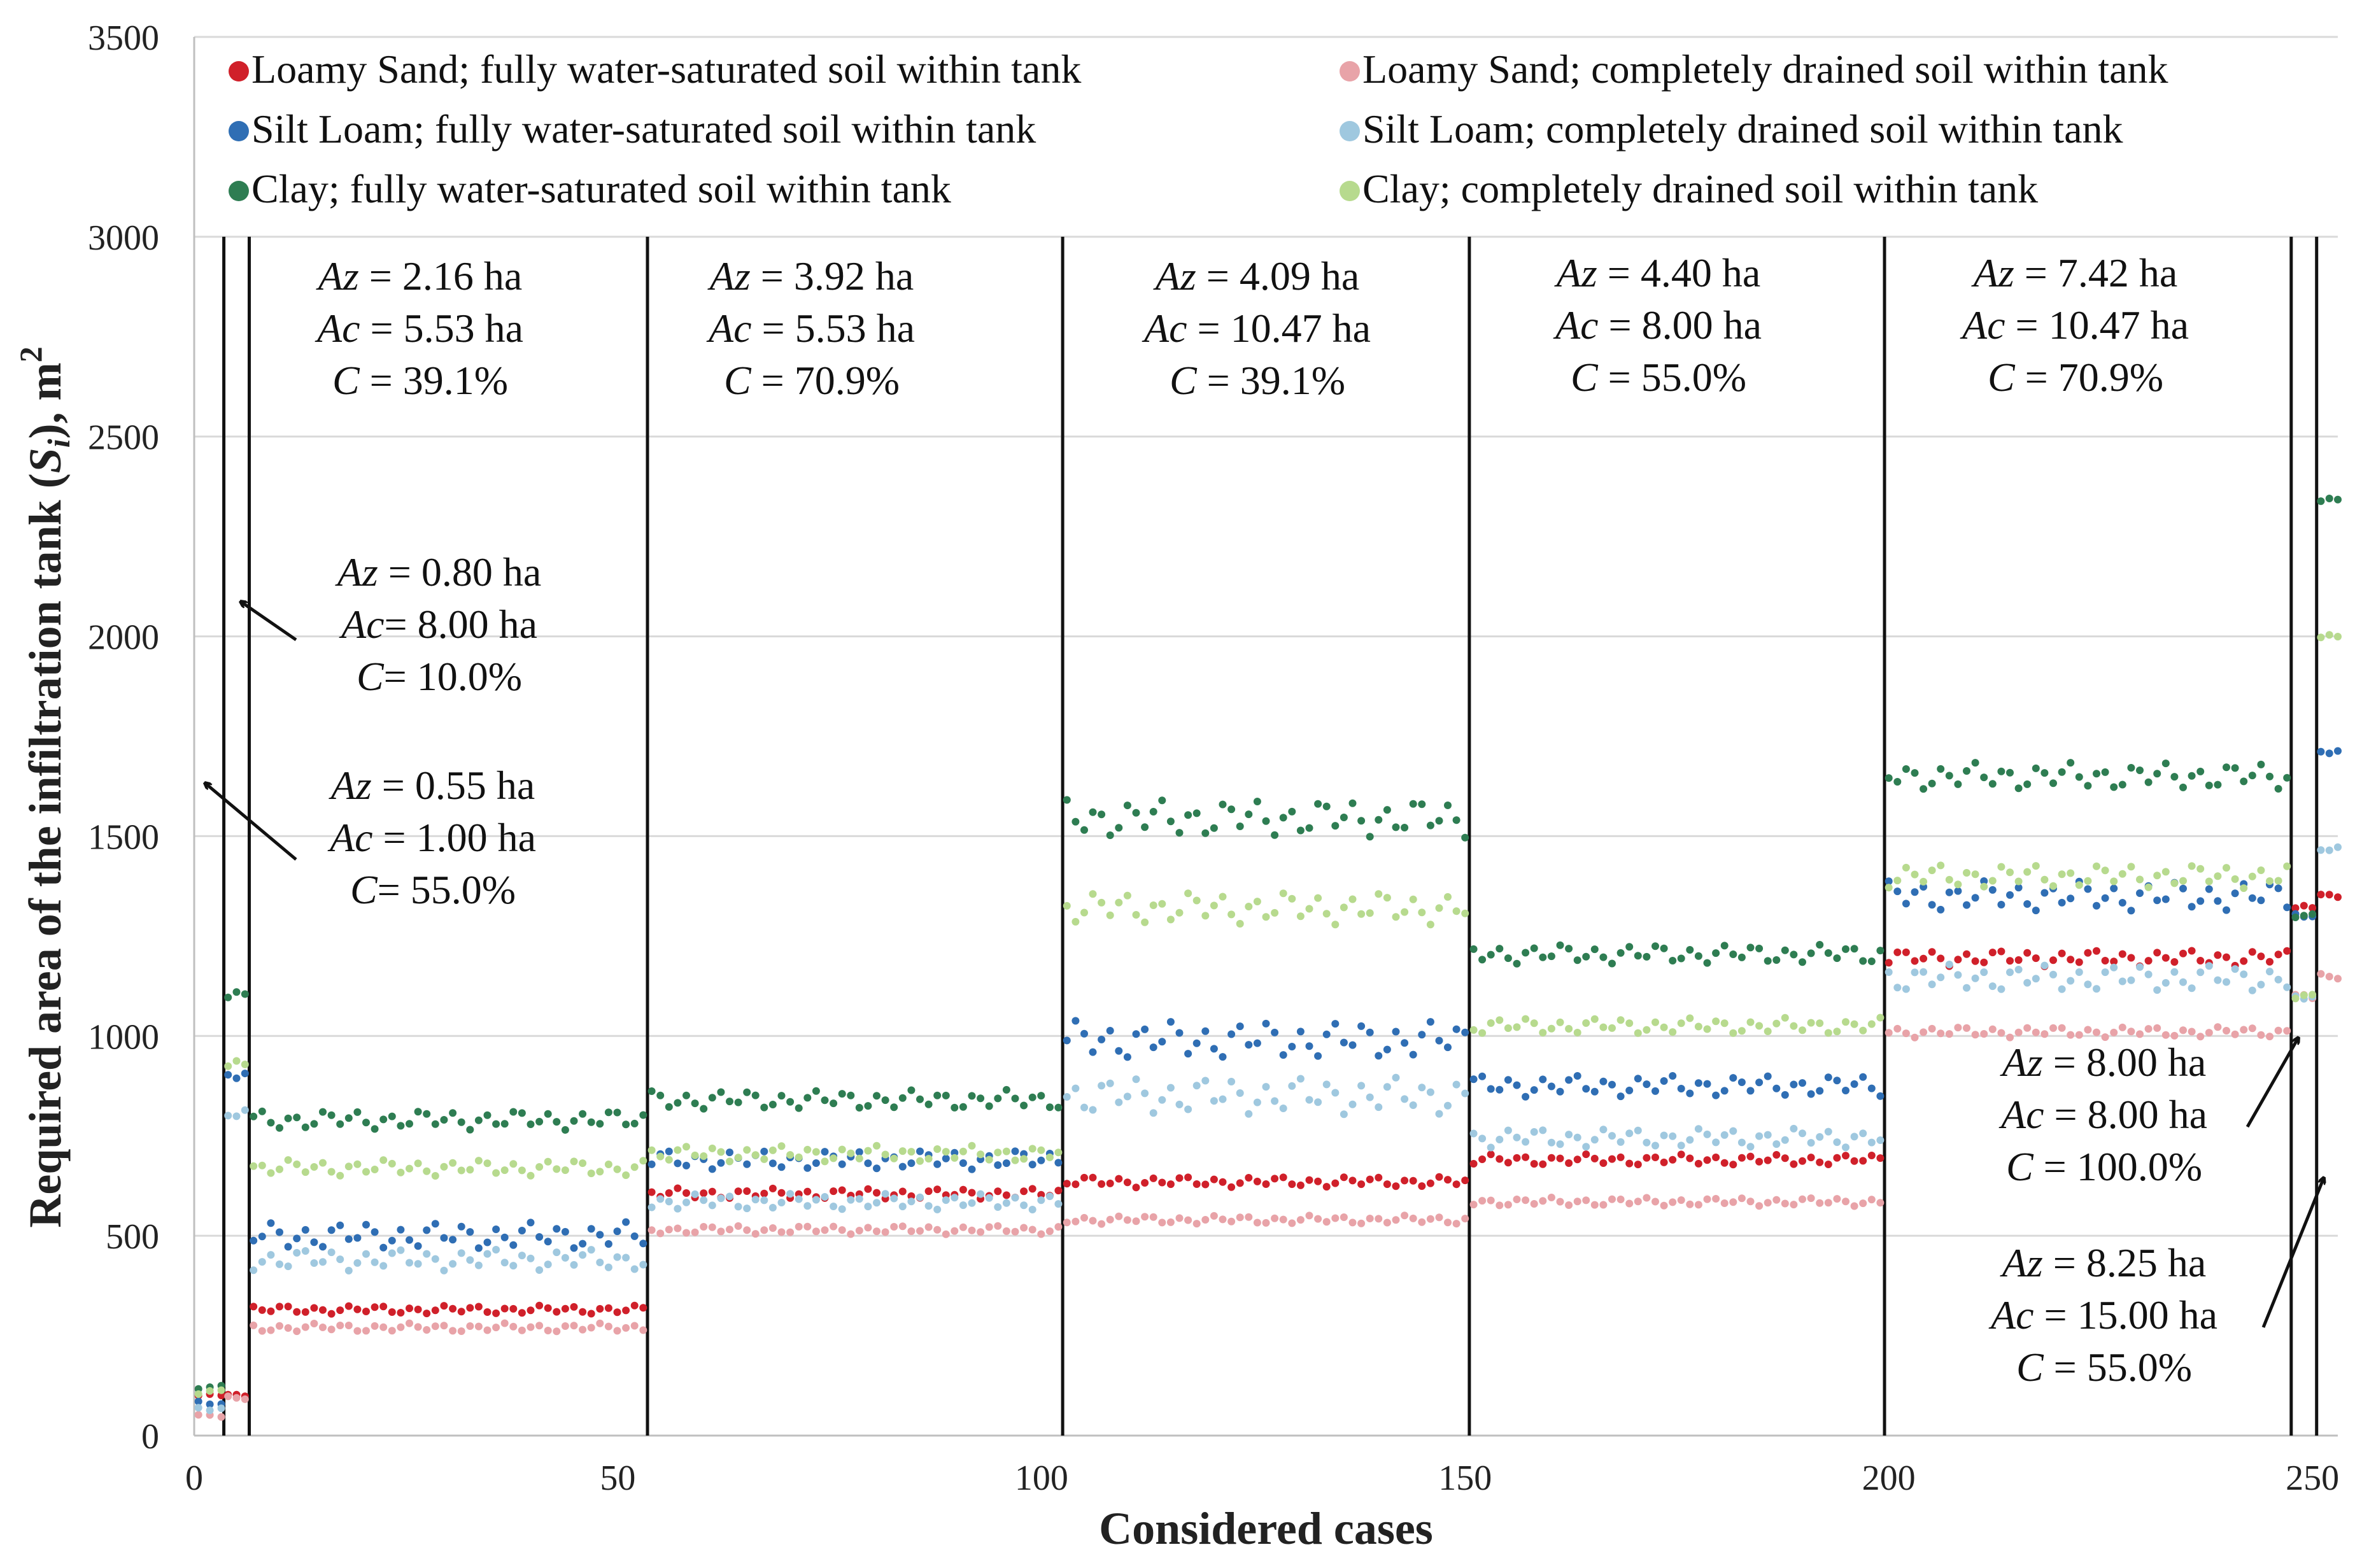  What do you see at coordinates (2271, 1083) in the screenshot?
I see `annotation-arrow` at bounding box center [2271, 1083].